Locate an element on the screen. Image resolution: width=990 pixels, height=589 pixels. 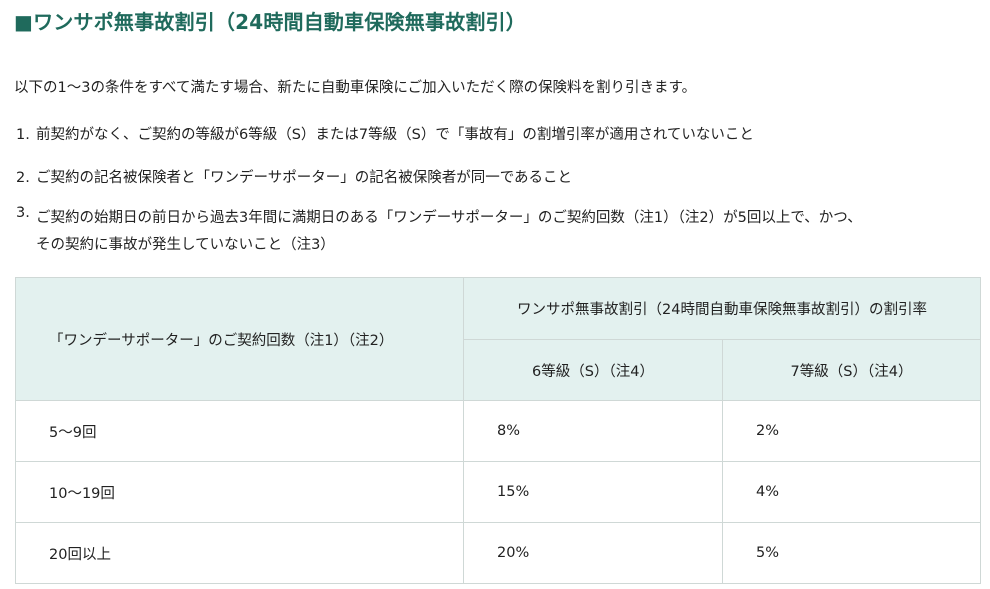
table-row: 10〜19回 15% 4% is located at coordinates (498, 492).